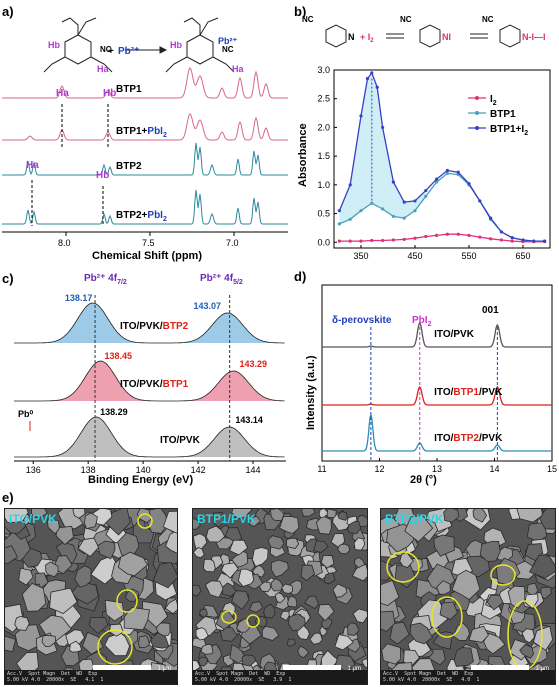 This screenshot has width=559, height=687. What do you see at coordinates (154, 326) in the screenshot?
I see `xps-sample-label-1: ITO/PVK/BTP2` at bounding box center [154, 326].